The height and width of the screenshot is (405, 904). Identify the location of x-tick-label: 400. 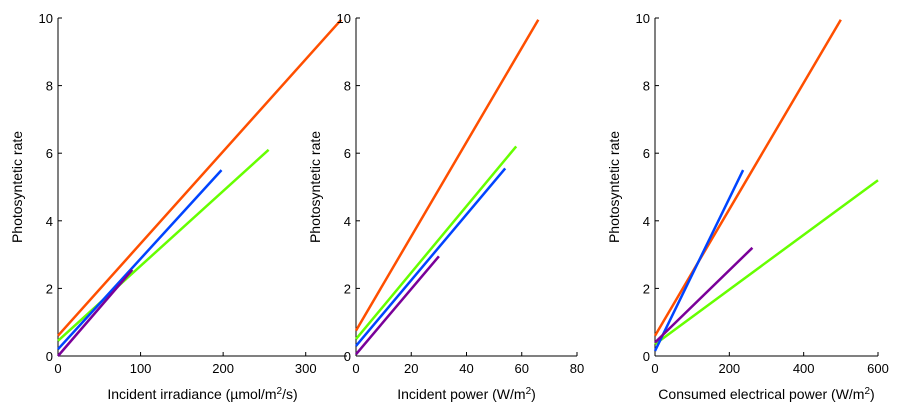
(804, 368).